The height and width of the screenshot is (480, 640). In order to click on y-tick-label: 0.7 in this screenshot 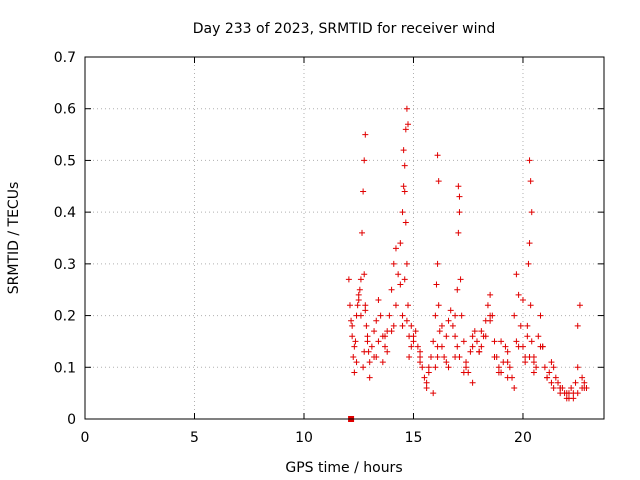, I will do `click(65, 58)`.